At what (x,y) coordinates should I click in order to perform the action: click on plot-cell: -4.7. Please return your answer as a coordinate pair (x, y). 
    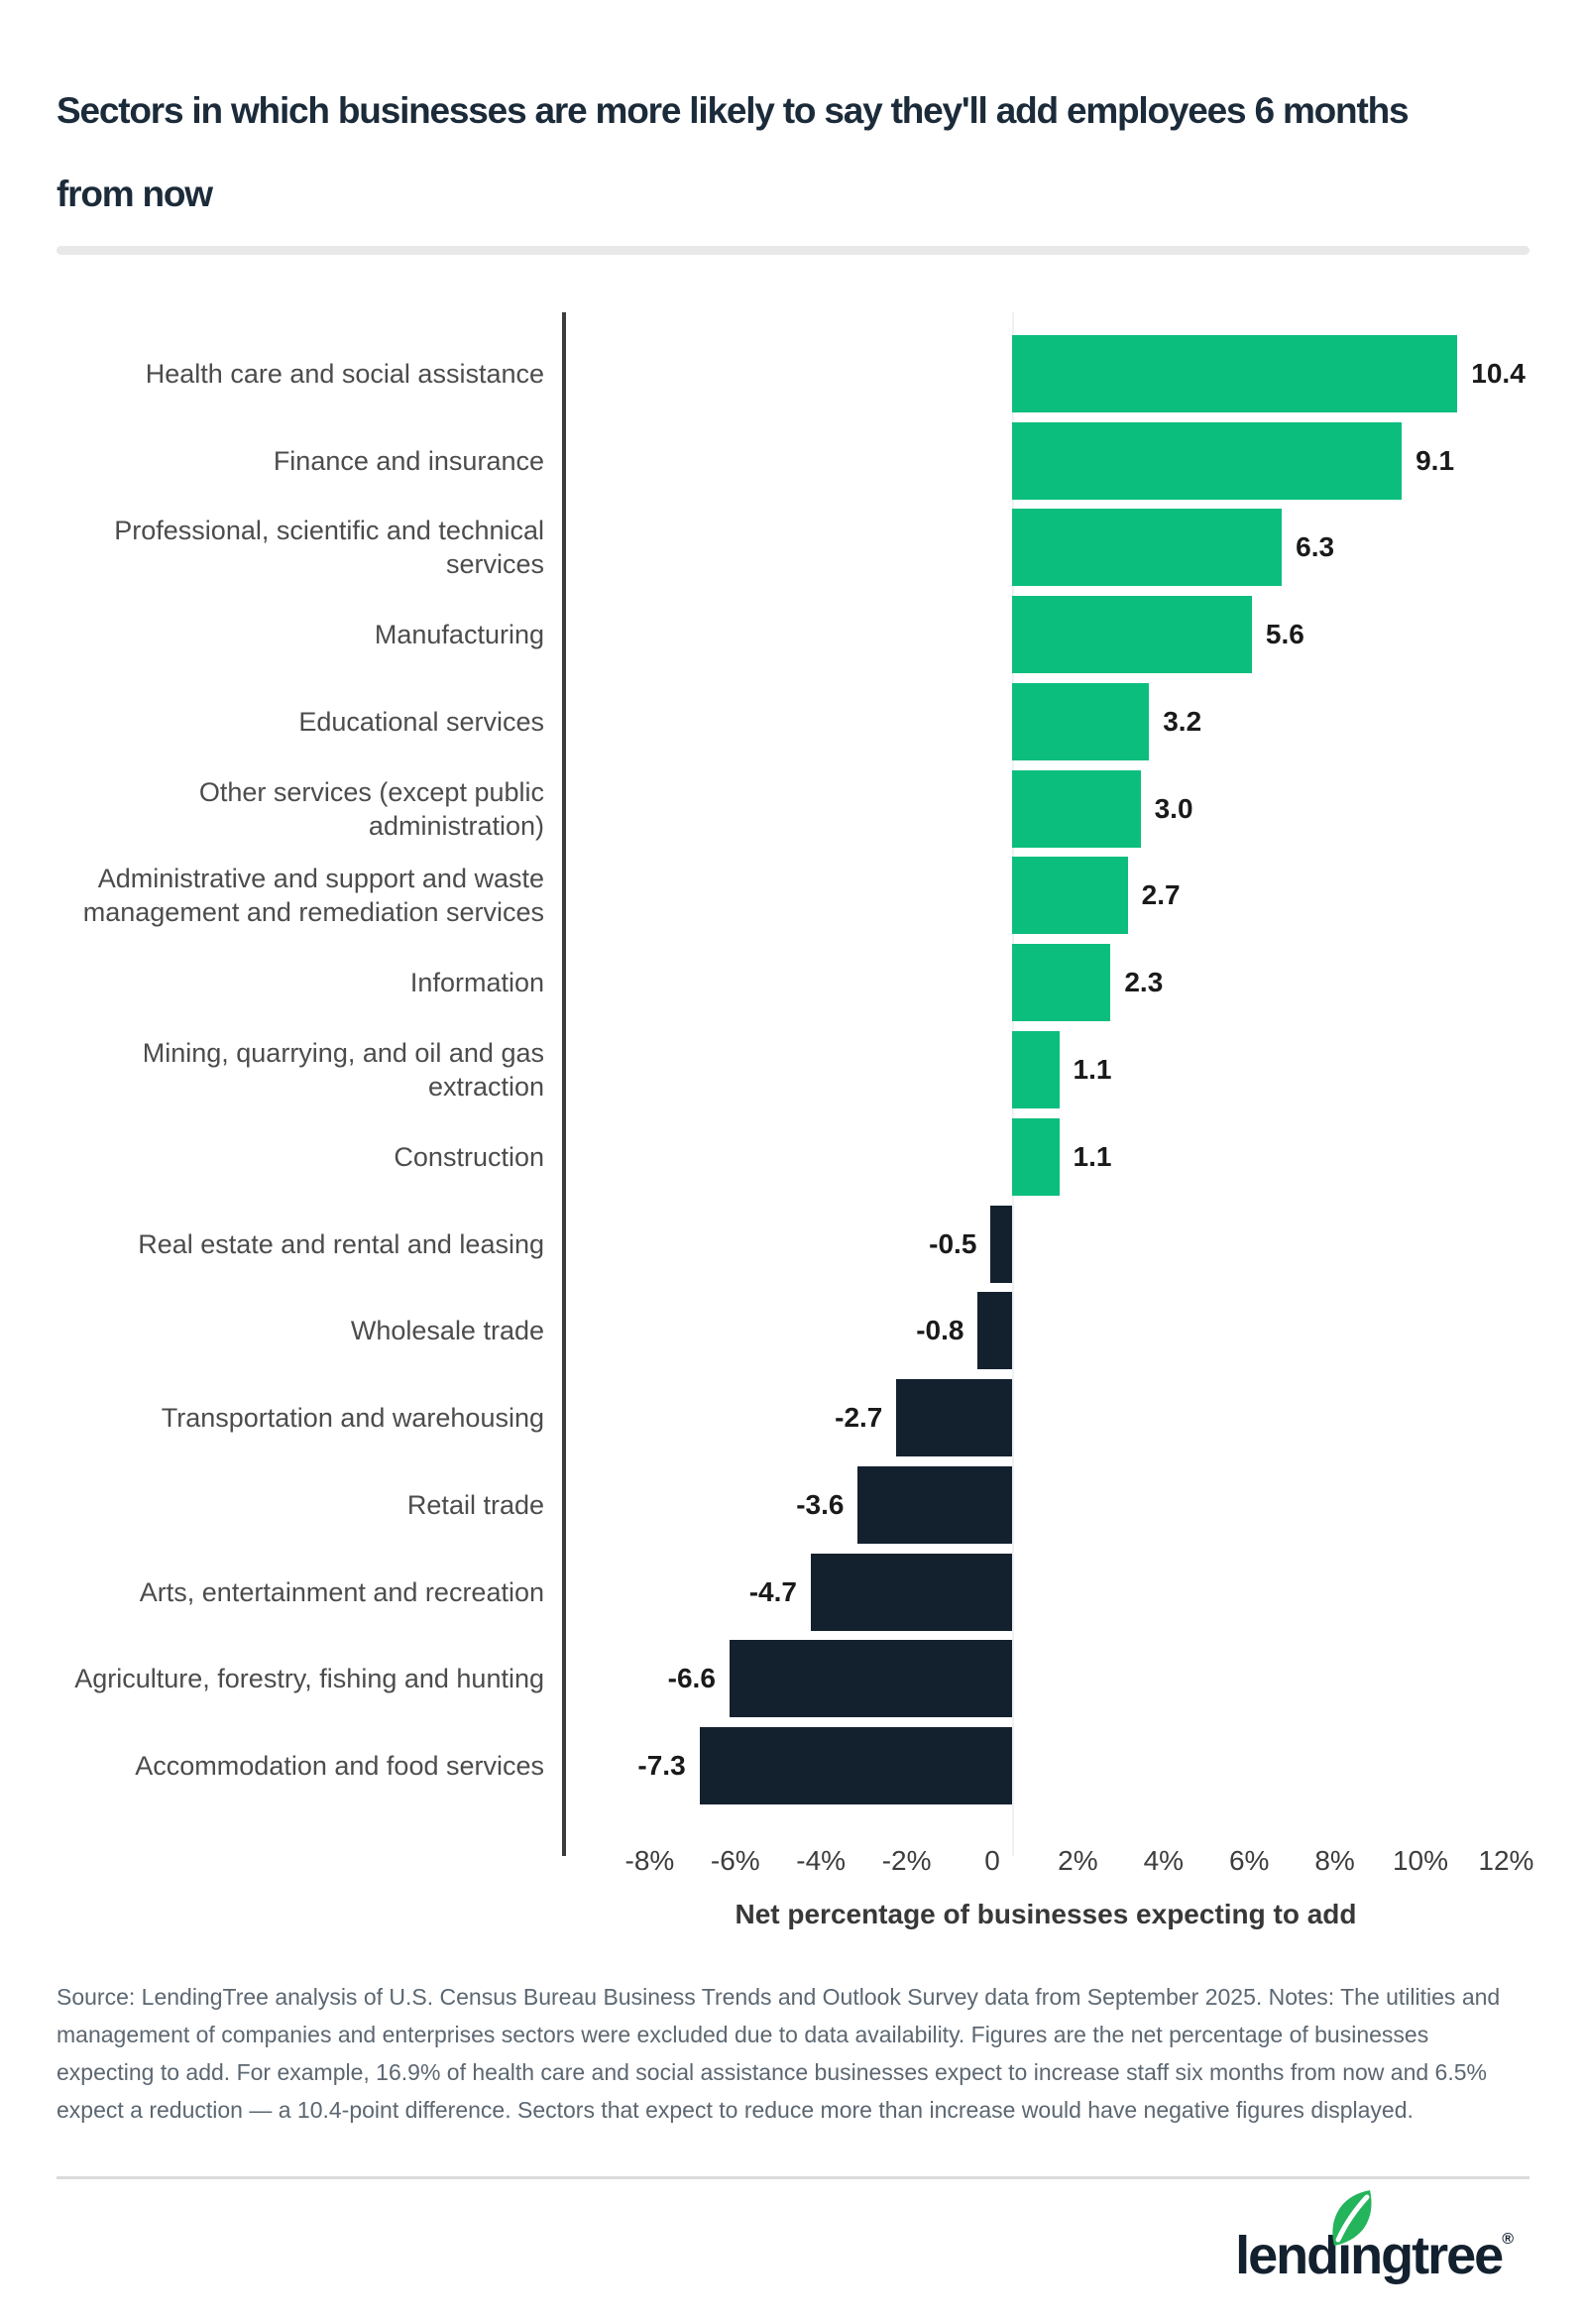
    Looking at the image, I should click on (1045, 1592).